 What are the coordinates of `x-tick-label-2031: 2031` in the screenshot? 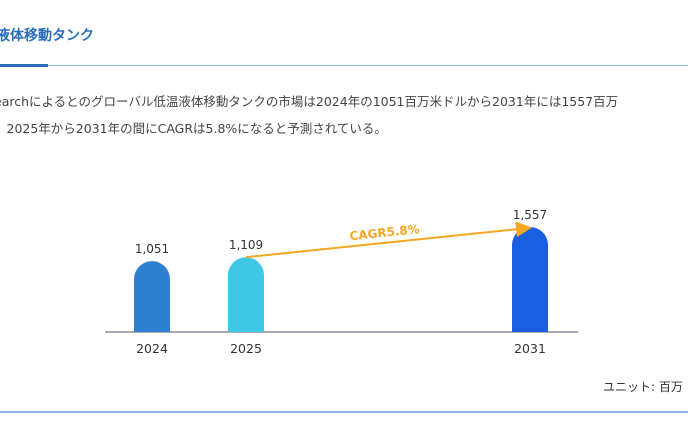 It's located at (530, 348).